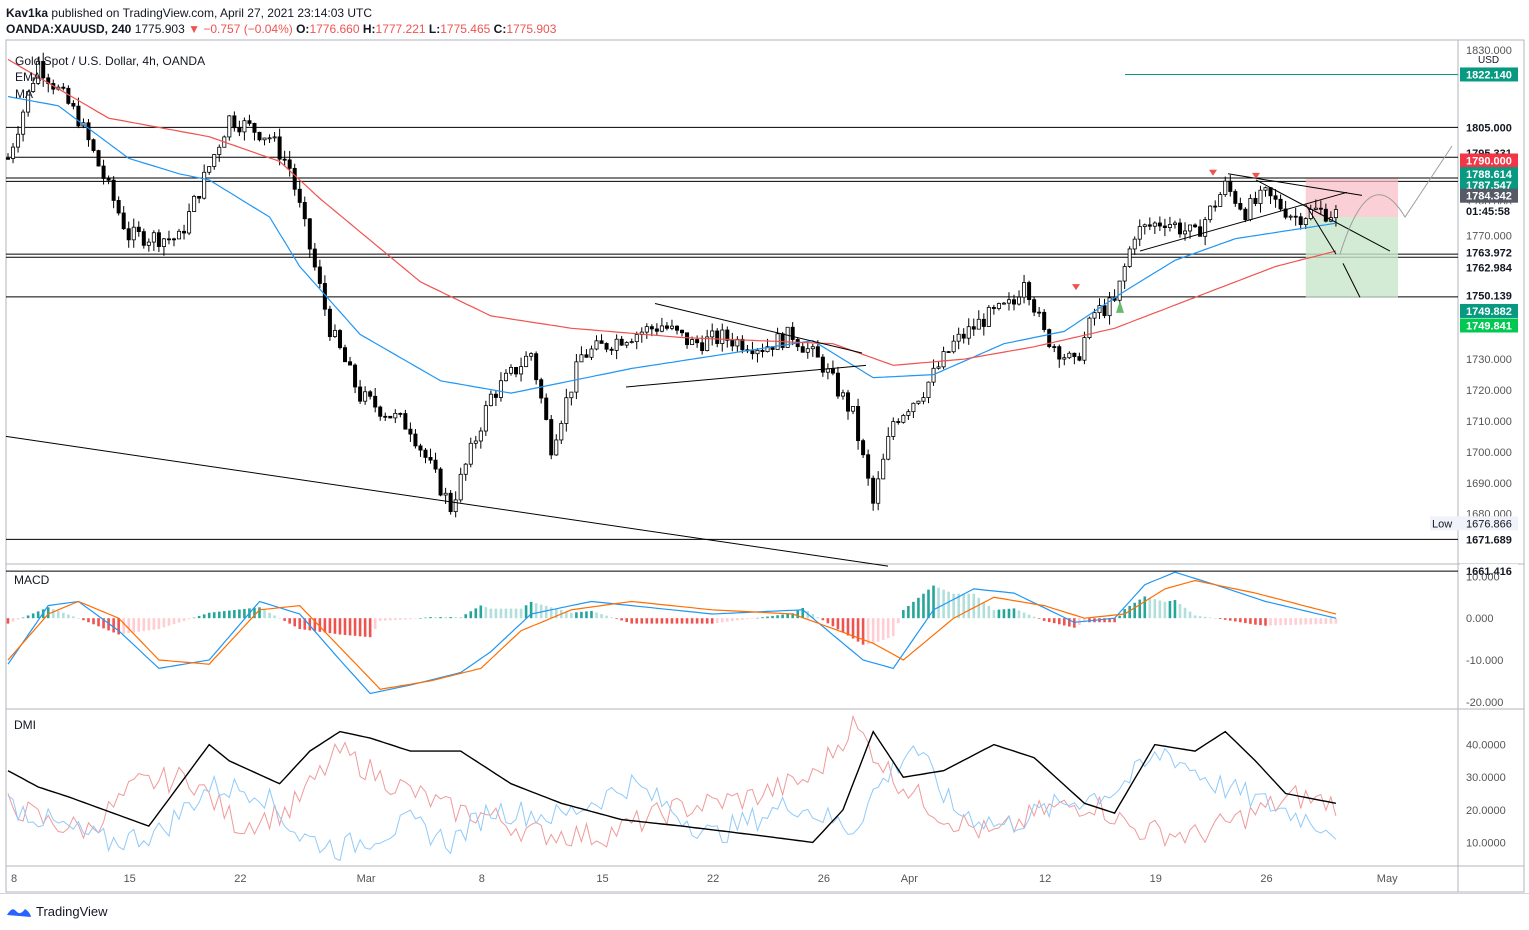 The image size is (1529, 930). Describe the element at coordinates (248, 29) in the screenshot. I see `change-value: −0.757 (−0.04%)` at that location.